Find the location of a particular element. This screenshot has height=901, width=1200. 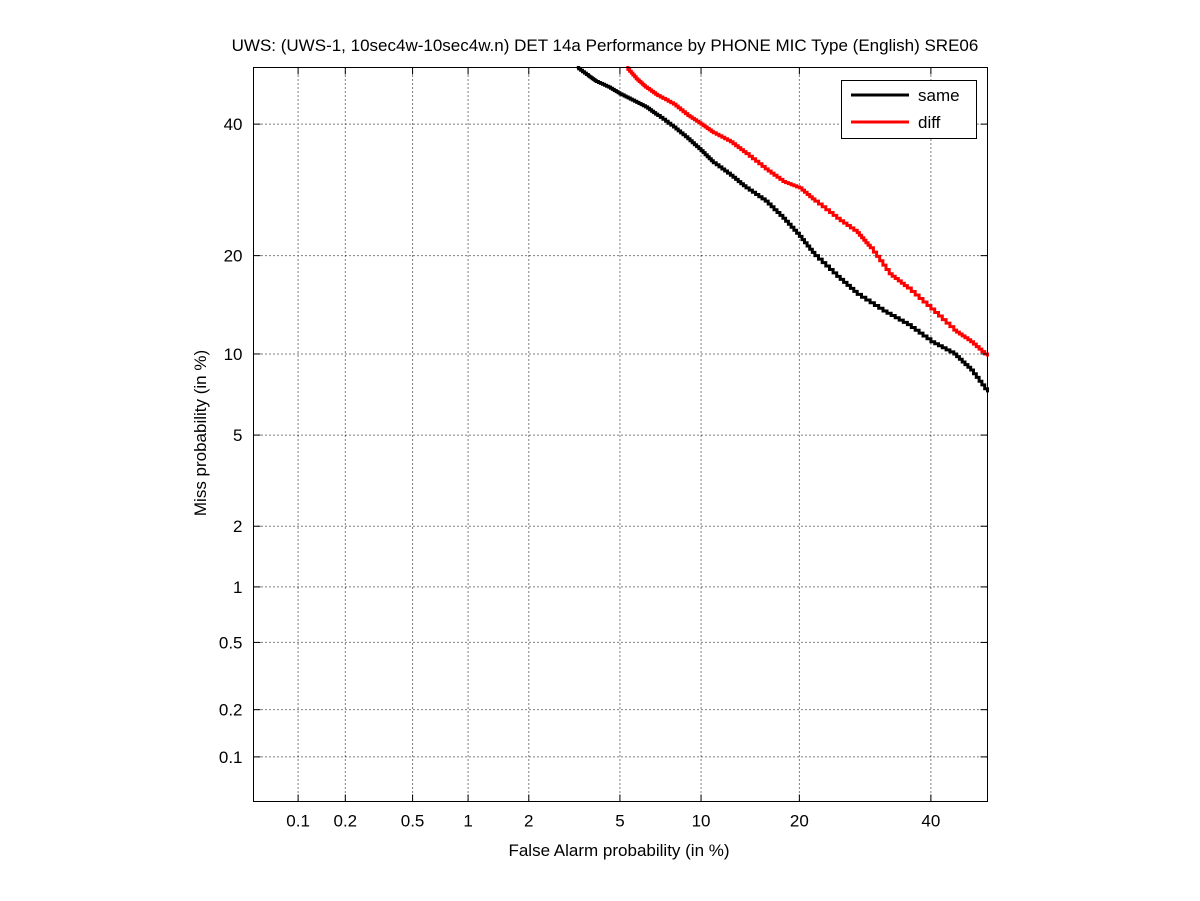

y-tick-label: 40 is located at coordinates (233, 124).